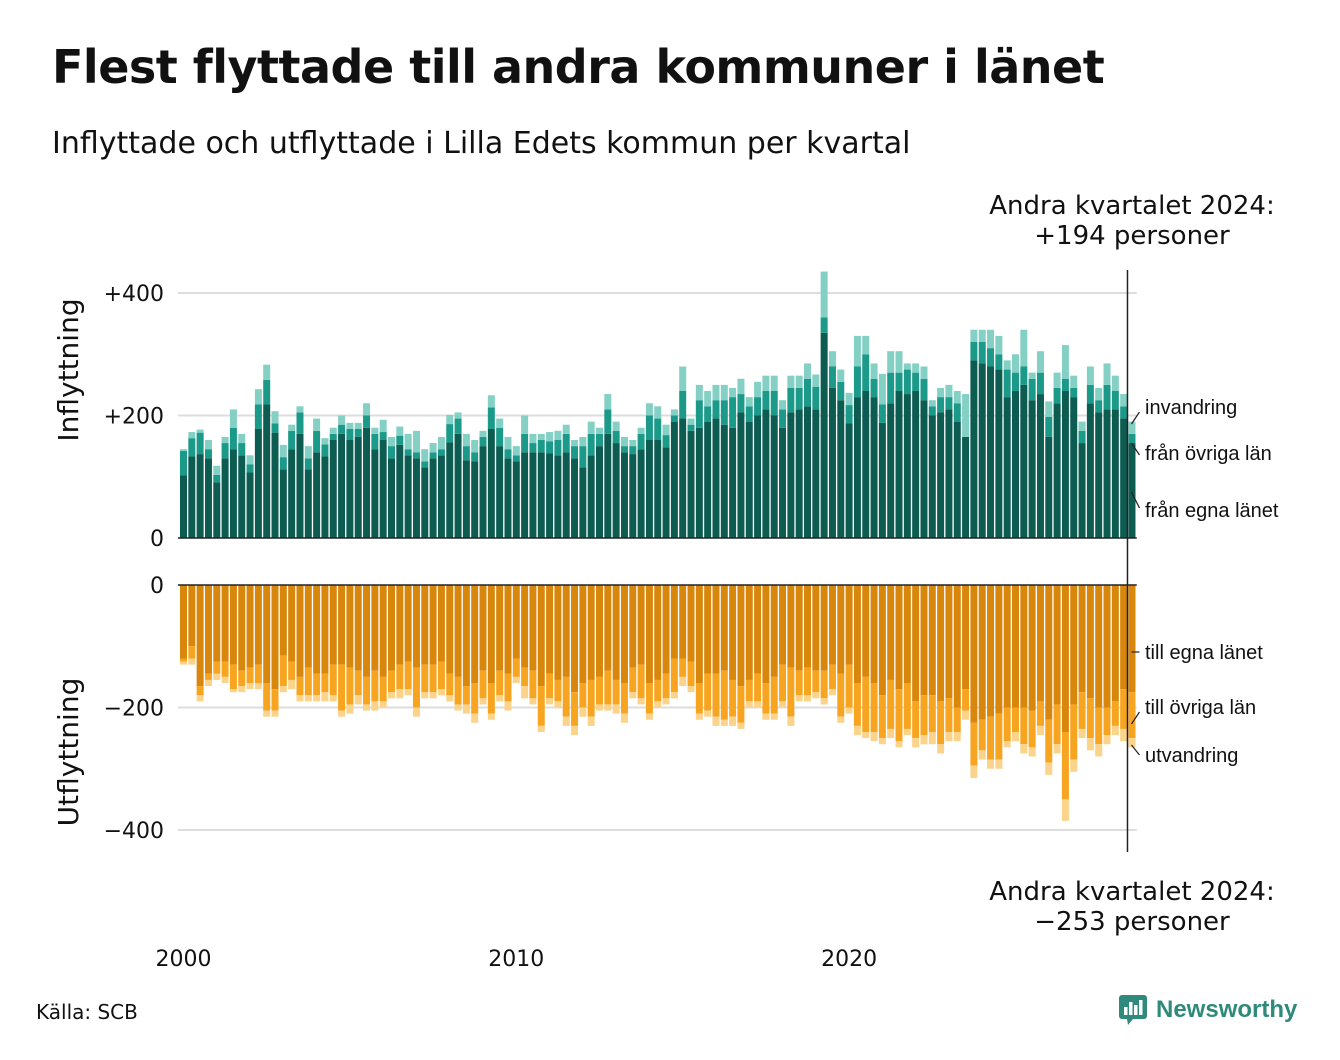  What do you see at coordinates (1208, 454) in the screenshot?
I see `inflow-legend-label: från övriga län` at bounding box center [1208, 454].